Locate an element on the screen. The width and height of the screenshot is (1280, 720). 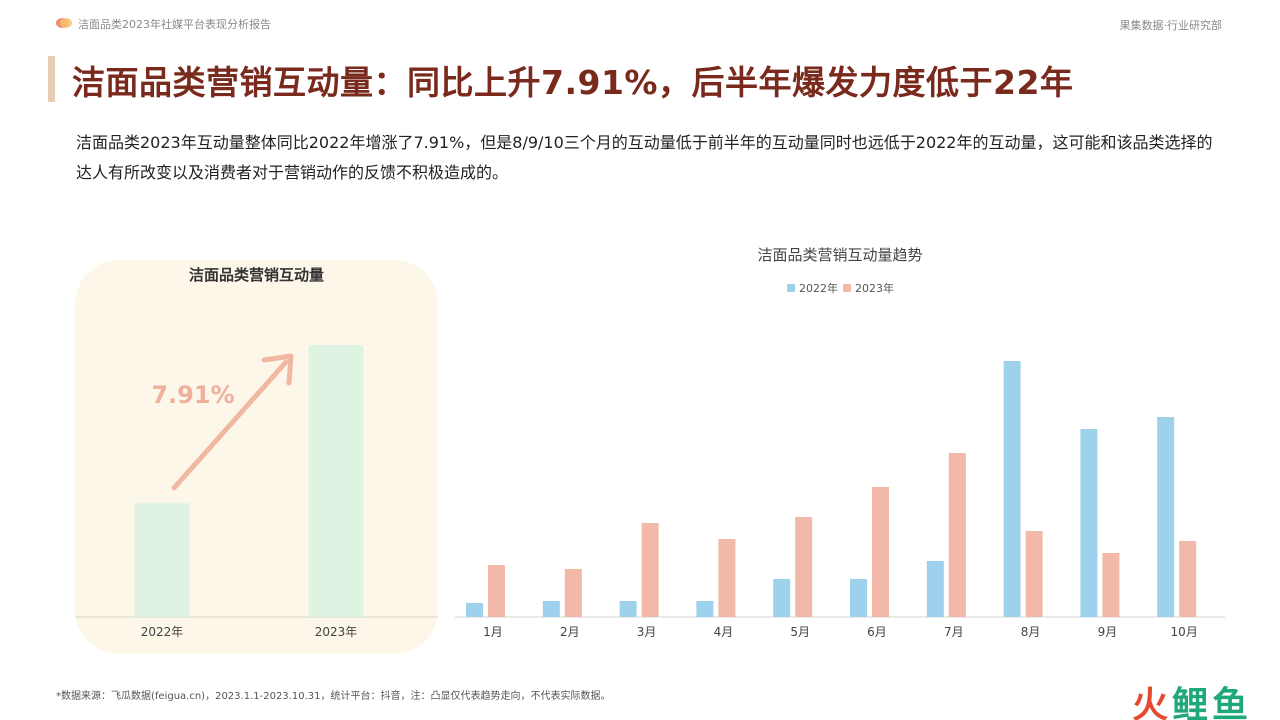
monthly-chart-title: 洁面品类营销互动量趋势 is located at coordinates (840, 255).